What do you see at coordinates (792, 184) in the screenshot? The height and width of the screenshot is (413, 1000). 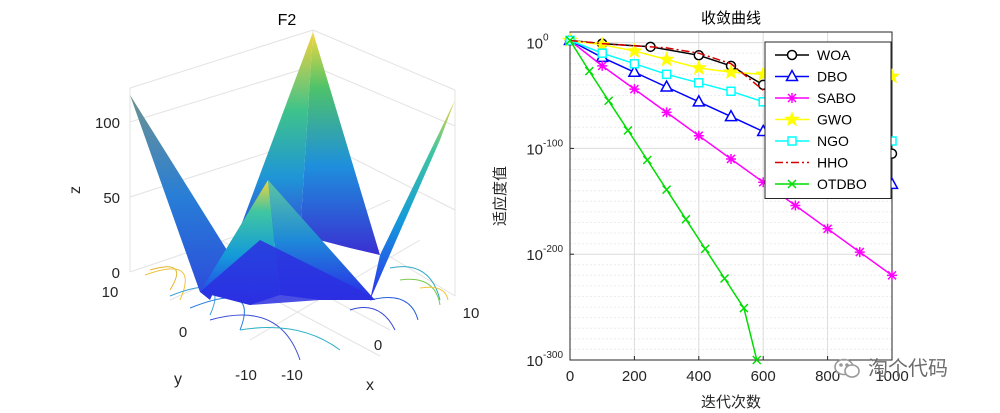 I see `legend-otdbo-marker` at bounding box center [792, 184].